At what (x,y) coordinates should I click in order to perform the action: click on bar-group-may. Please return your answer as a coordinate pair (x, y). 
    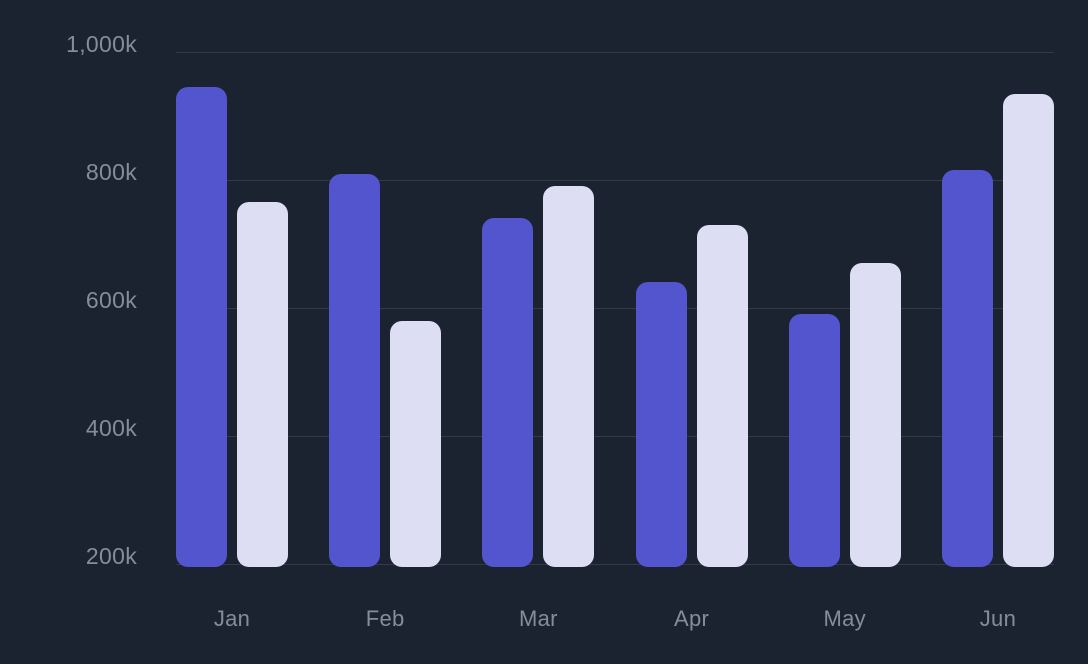
    Looking at the image, I should click on (844, 415).